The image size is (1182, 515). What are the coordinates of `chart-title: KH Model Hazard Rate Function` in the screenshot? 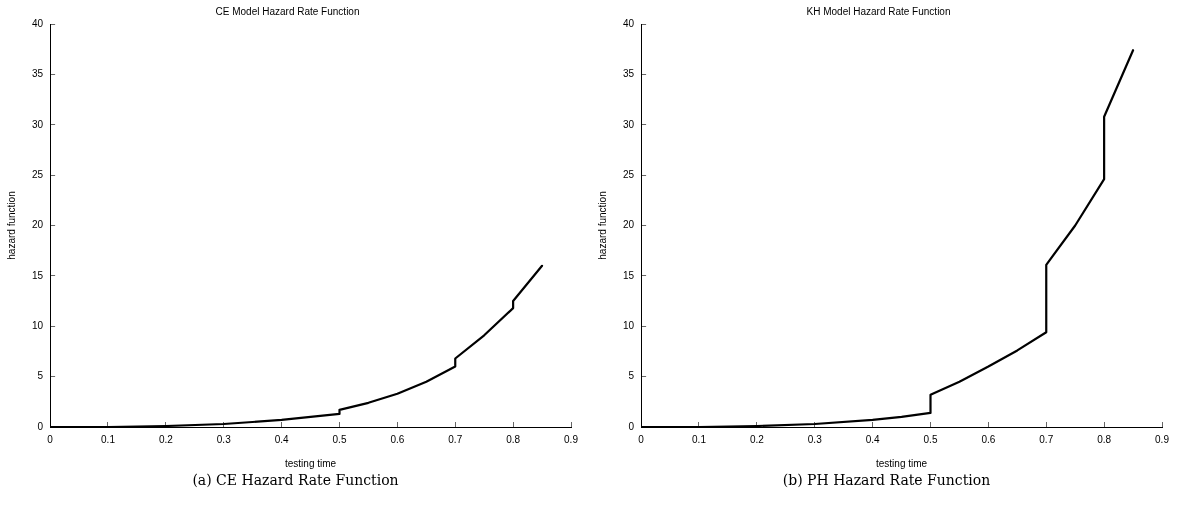 It's located at (878, 11).